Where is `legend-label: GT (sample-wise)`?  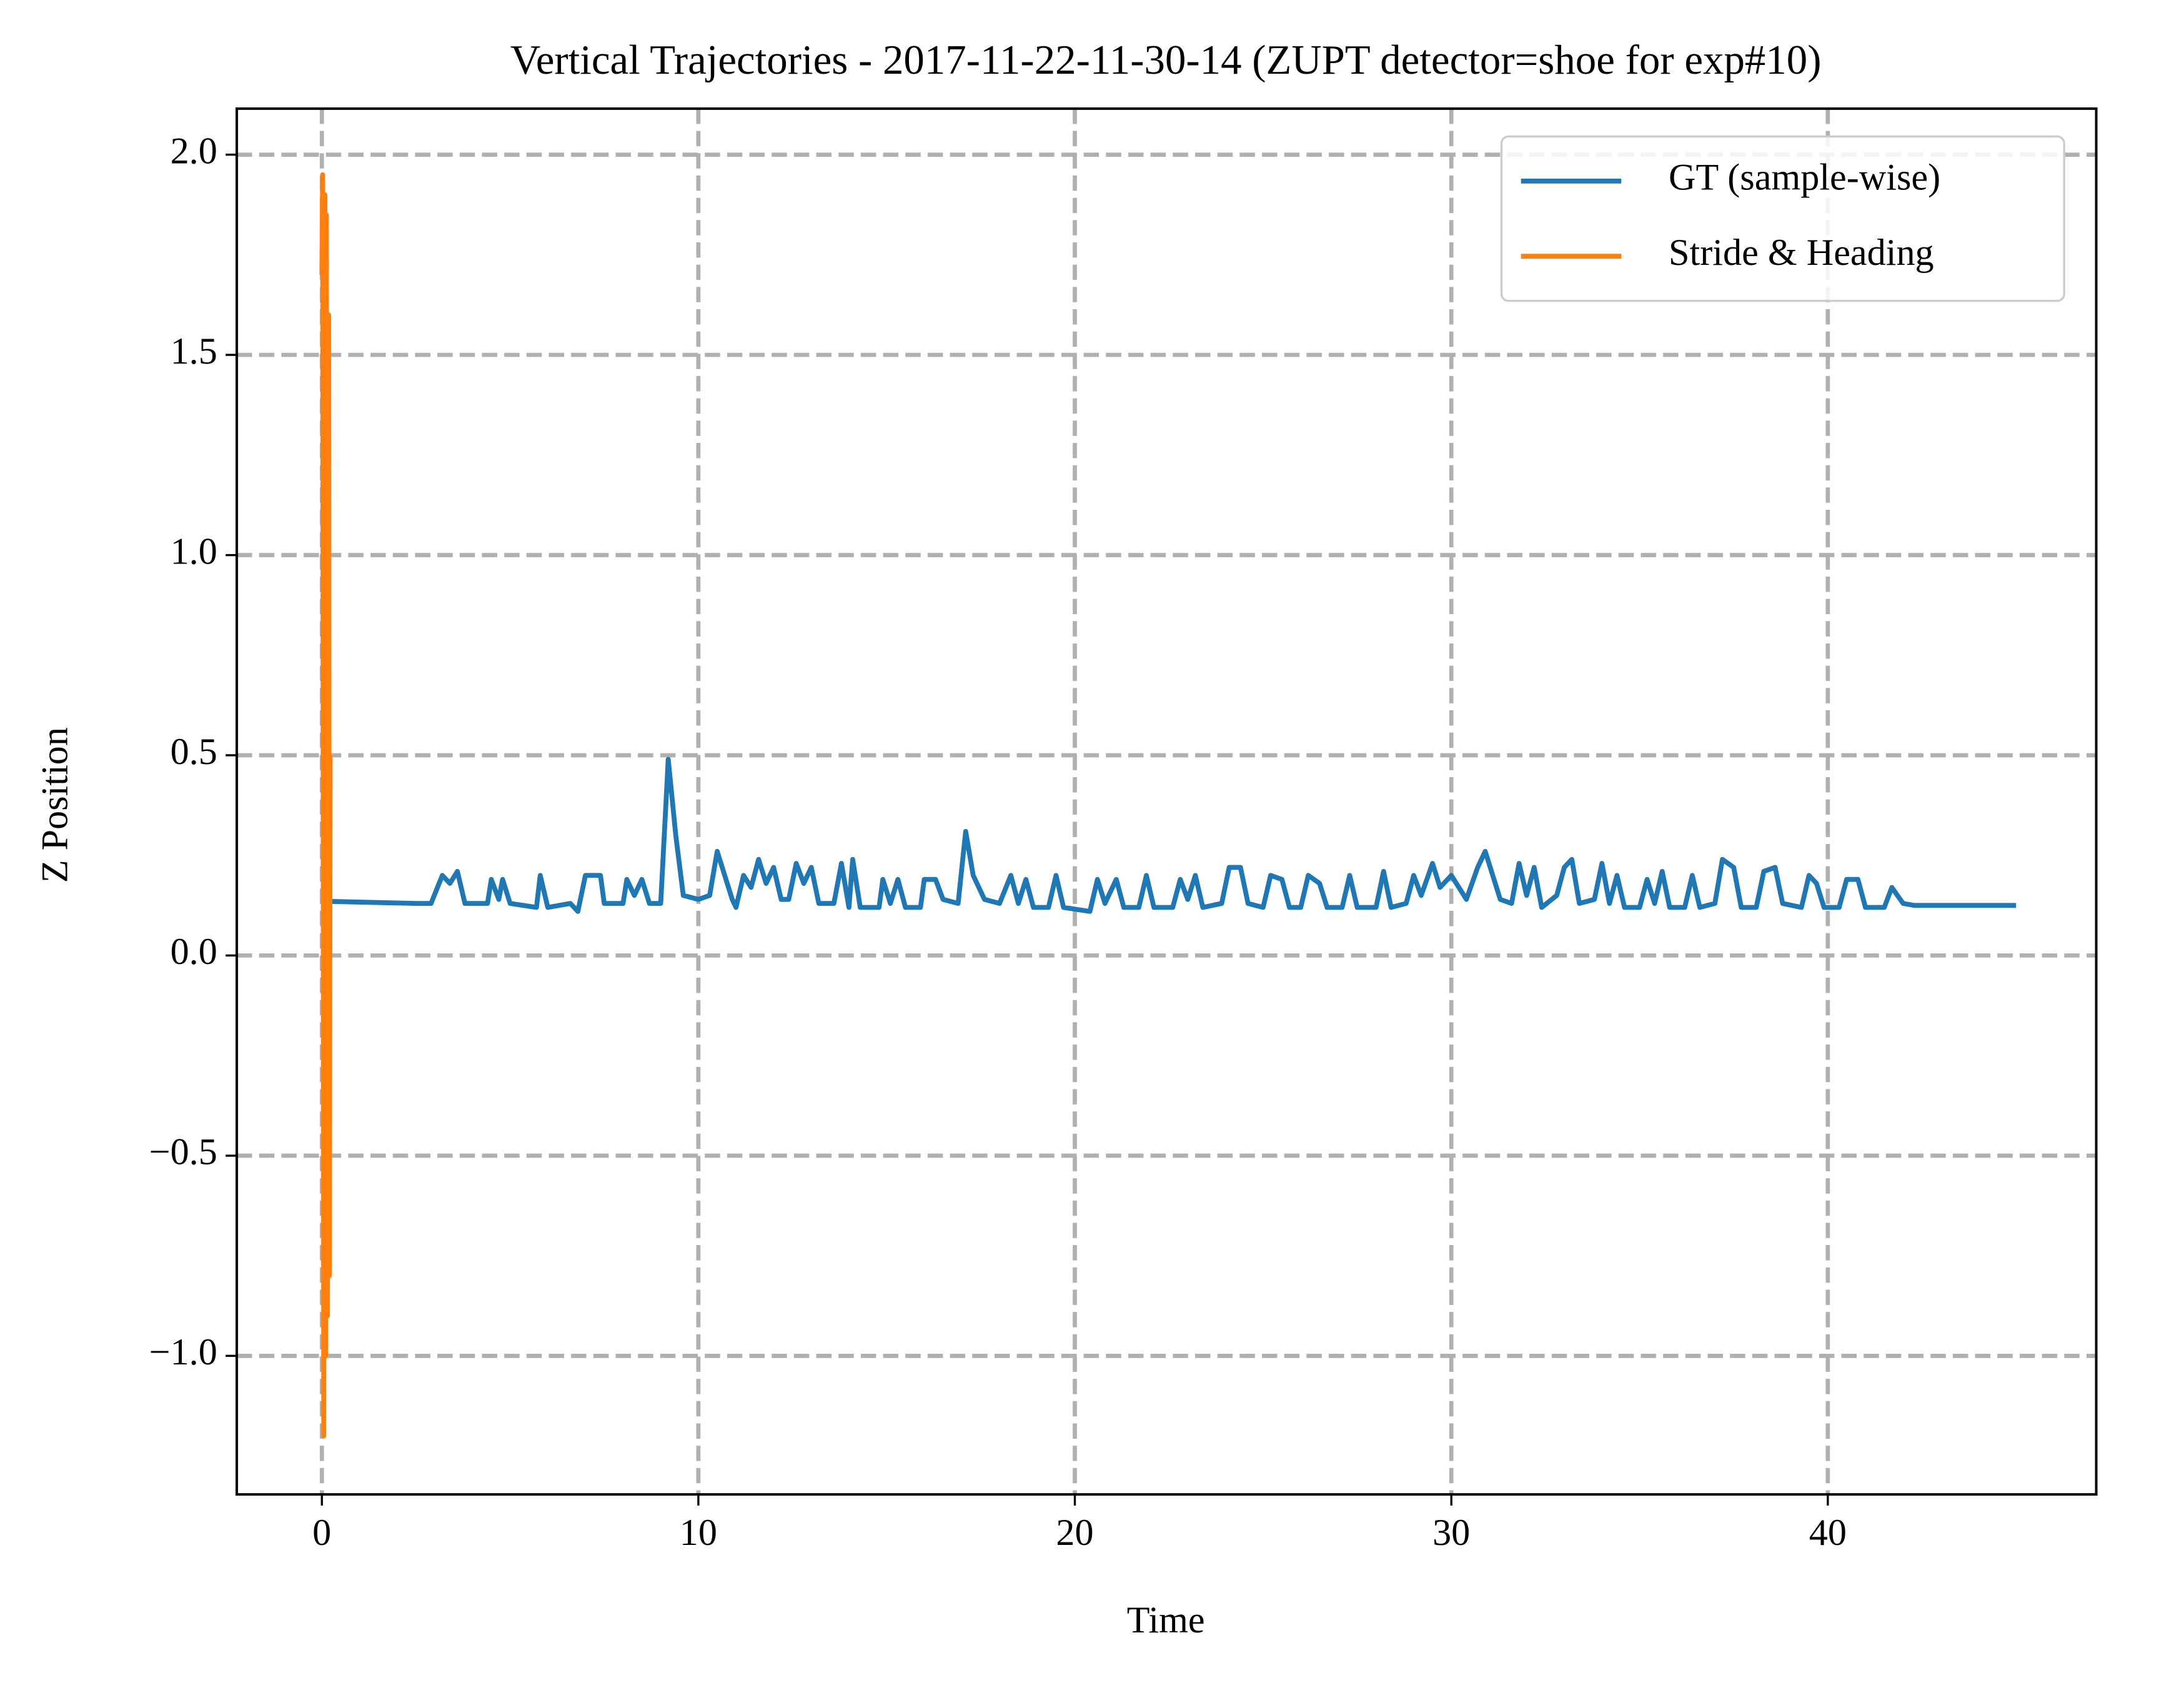
legend-label: GT (sample-wise) is located at coordinates (1804, 178).